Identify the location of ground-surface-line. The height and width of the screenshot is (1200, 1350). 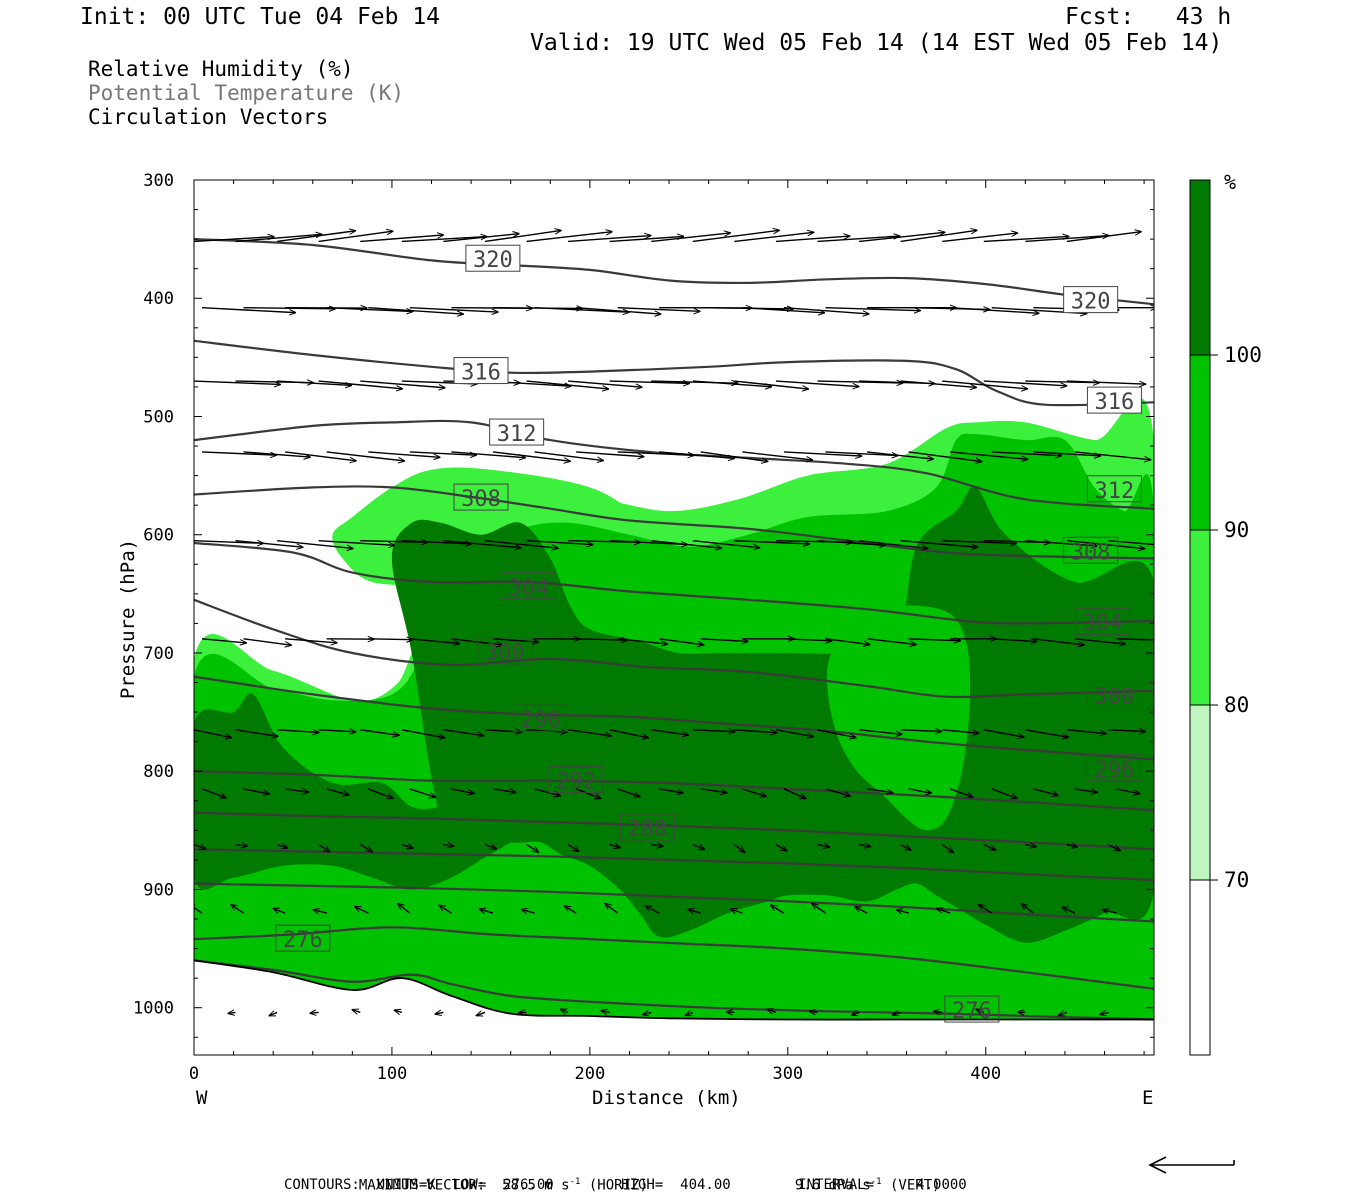
(674, 990).